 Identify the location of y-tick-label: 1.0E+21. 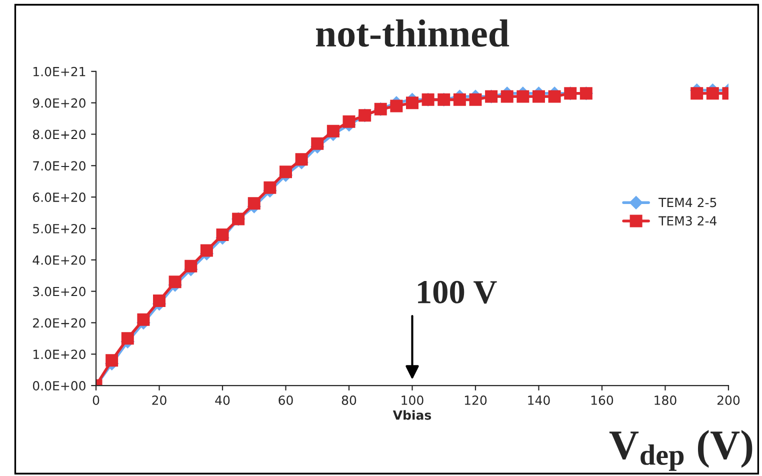
(60, 71).